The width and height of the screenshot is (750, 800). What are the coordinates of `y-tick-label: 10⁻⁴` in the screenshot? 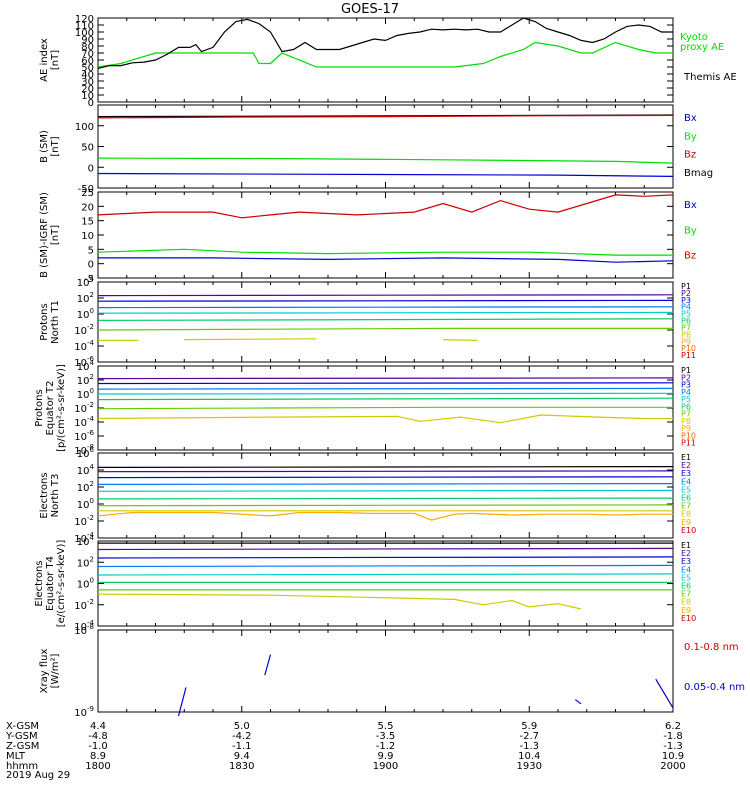 It's located at (84, 422).